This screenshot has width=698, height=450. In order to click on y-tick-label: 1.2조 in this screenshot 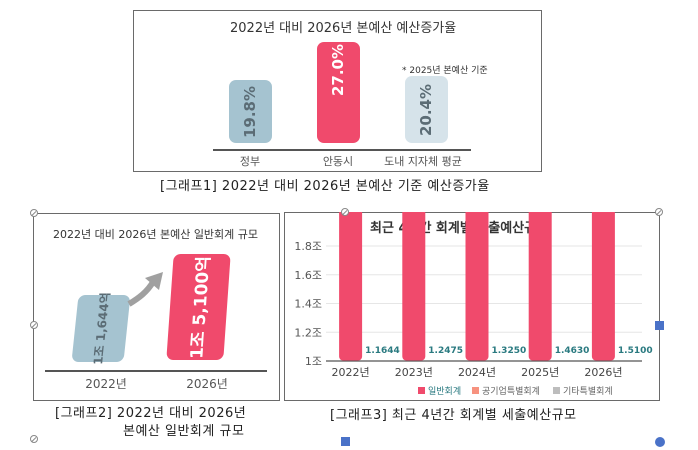, I will do `click(308, 332)`.